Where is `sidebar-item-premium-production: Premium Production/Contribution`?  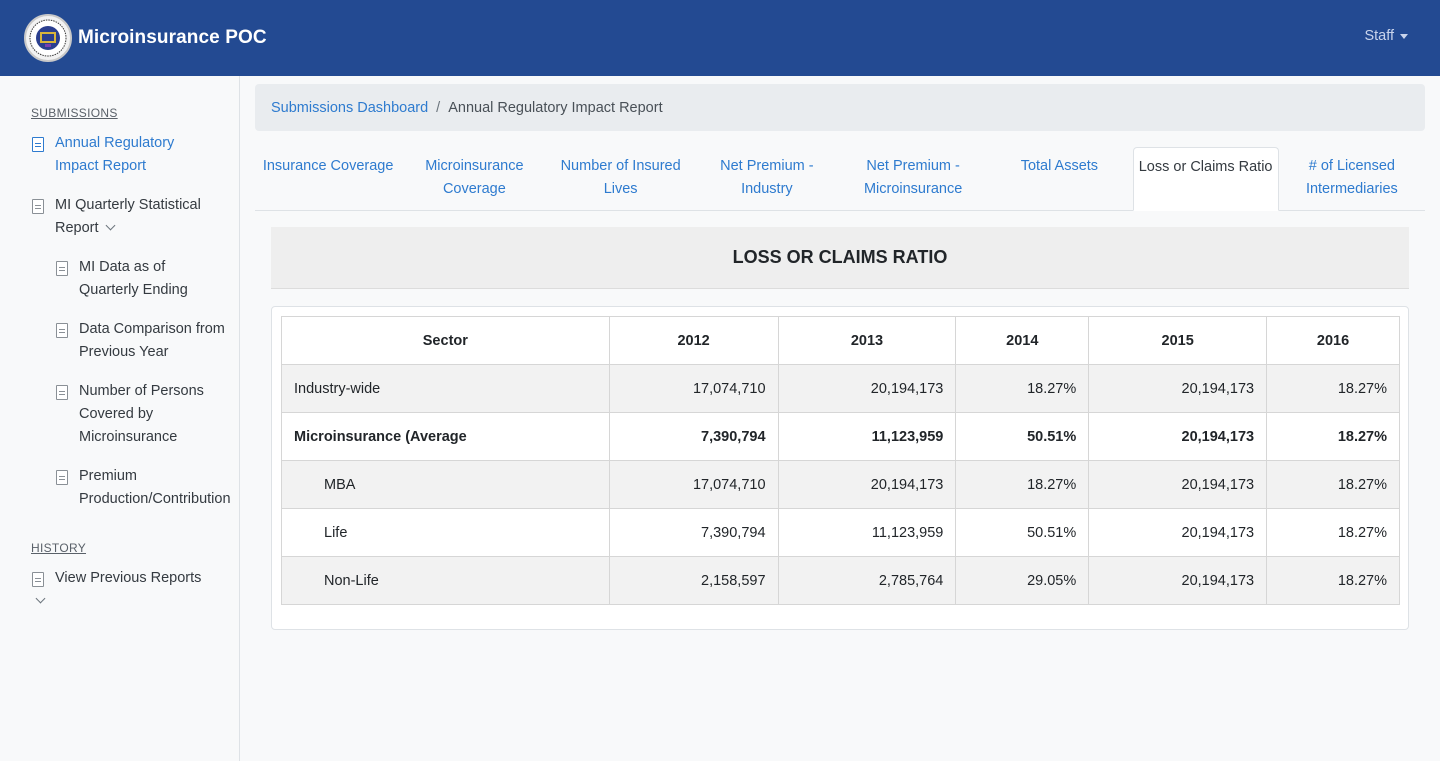 sidebar-item-premium-production: Premium Production/Contribution is located at coordinates (143, 488).